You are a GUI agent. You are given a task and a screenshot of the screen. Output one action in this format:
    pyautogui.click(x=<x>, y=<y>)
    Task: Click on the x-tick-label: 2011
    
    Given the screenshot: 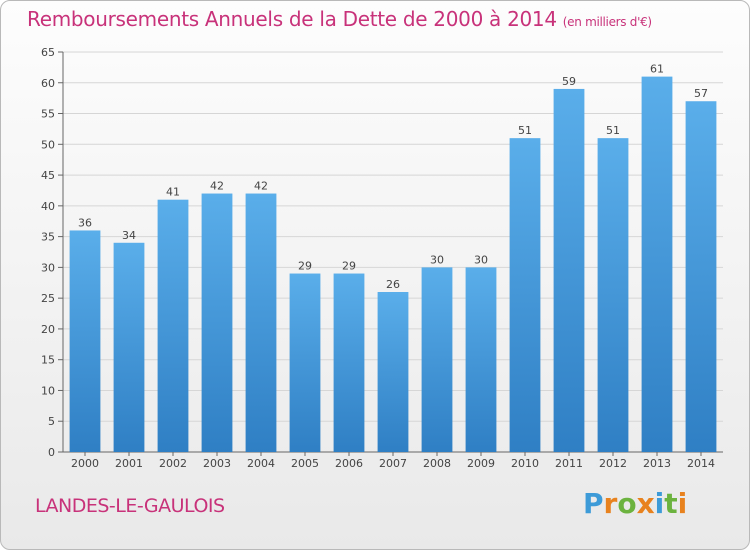 What is the action you would take?
    pyautogui.click(x=569, y=463)
    